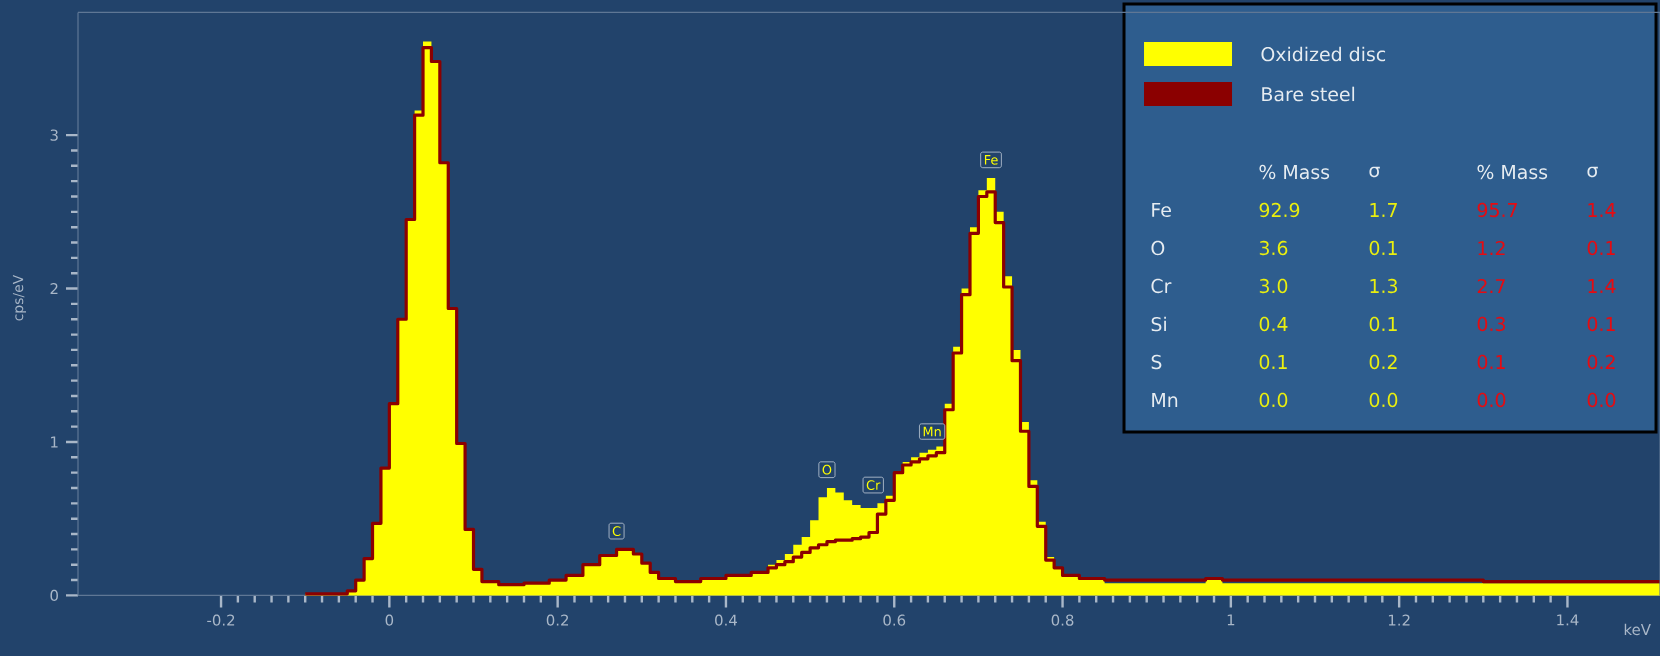 This screenshot has height=656, width=1660. I want to click on legend-label: Oxidized disc, so click(1323, 54).